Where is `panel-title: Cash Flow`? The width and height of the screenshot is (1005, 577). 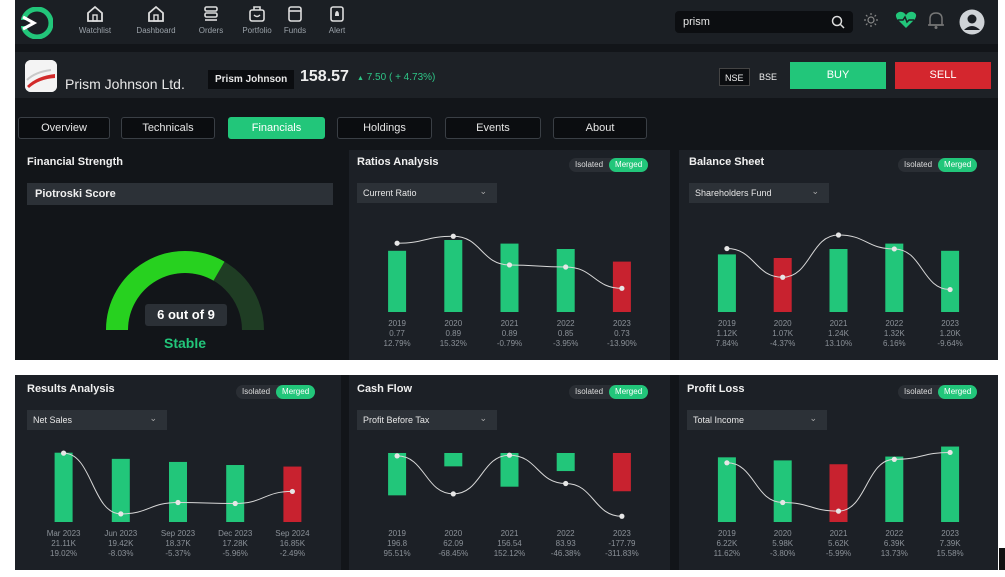
panel-title: Cash Flow is located at coordinates (385, 389).